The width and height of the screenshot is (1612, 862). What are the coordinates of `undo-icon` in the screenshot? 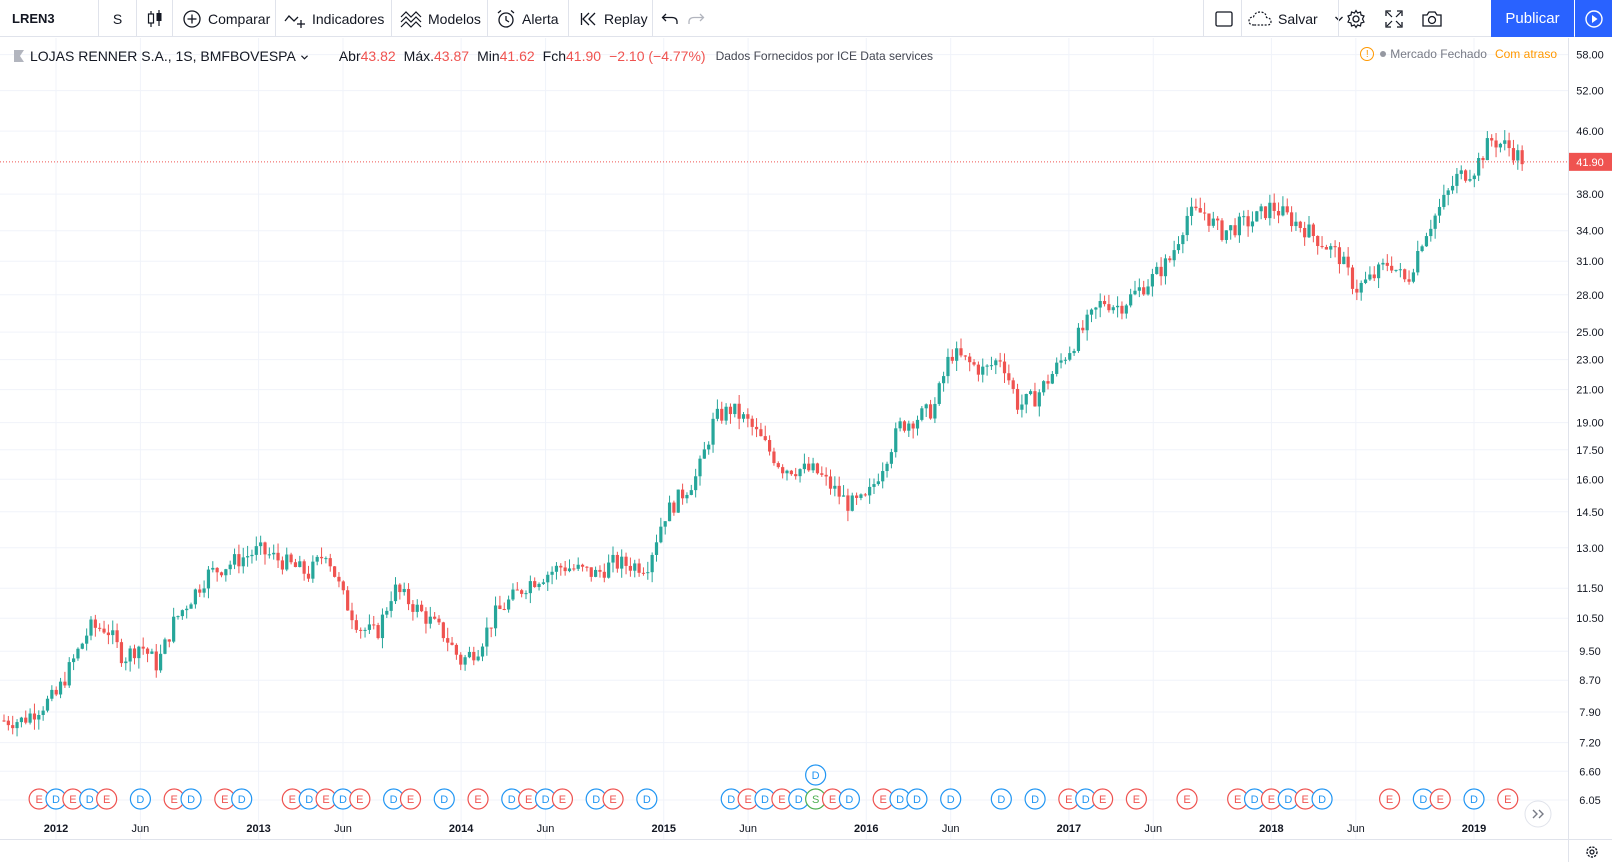 It's located at (670, 19).